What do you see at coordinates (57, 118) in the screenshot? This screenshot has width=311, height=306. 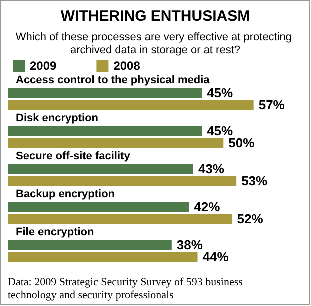 I see `y-tick-label: Disk encryption` at bounding box center [57, 118].